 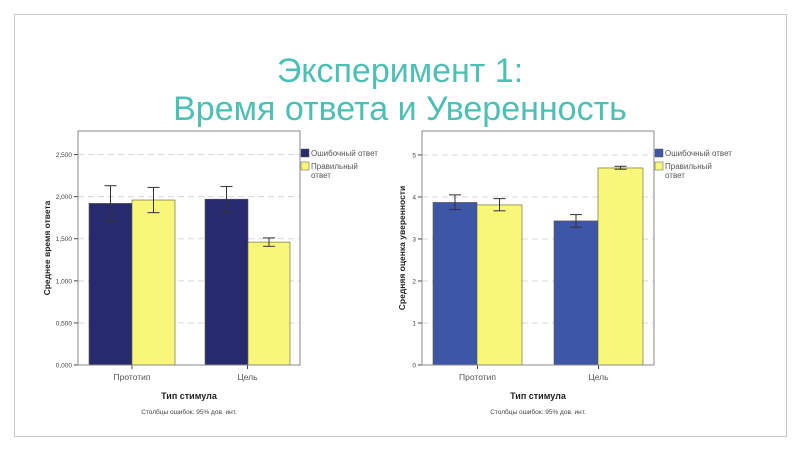 I want to click on y-tick-label: 0,500, so click(x=64, y=323).